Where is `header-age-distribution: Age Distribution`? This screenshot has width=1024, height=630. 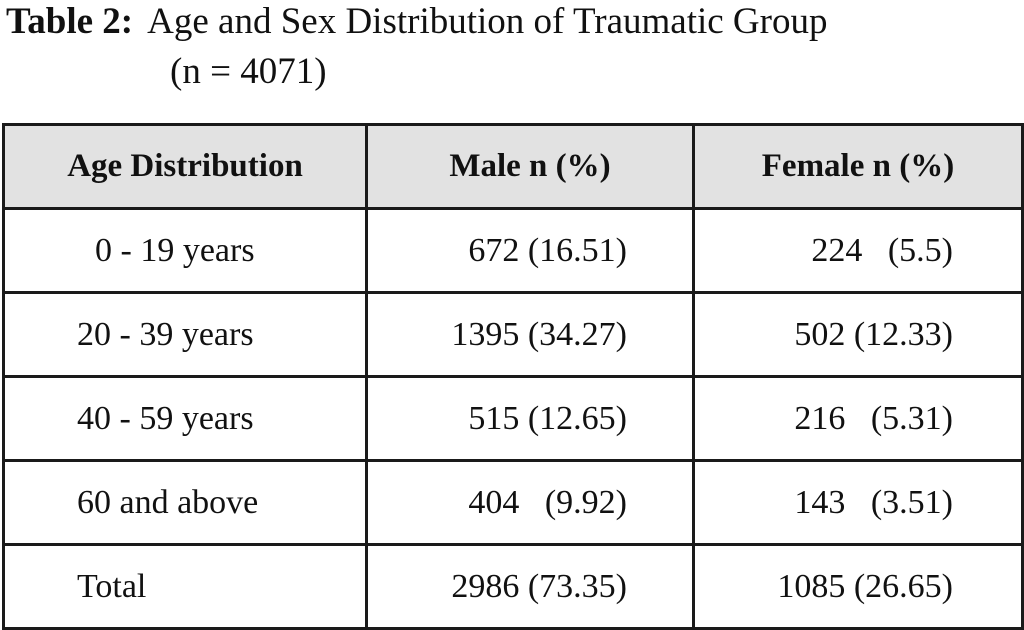 header-age-distribution: Age Distribution is located at coordinates (185, 166).